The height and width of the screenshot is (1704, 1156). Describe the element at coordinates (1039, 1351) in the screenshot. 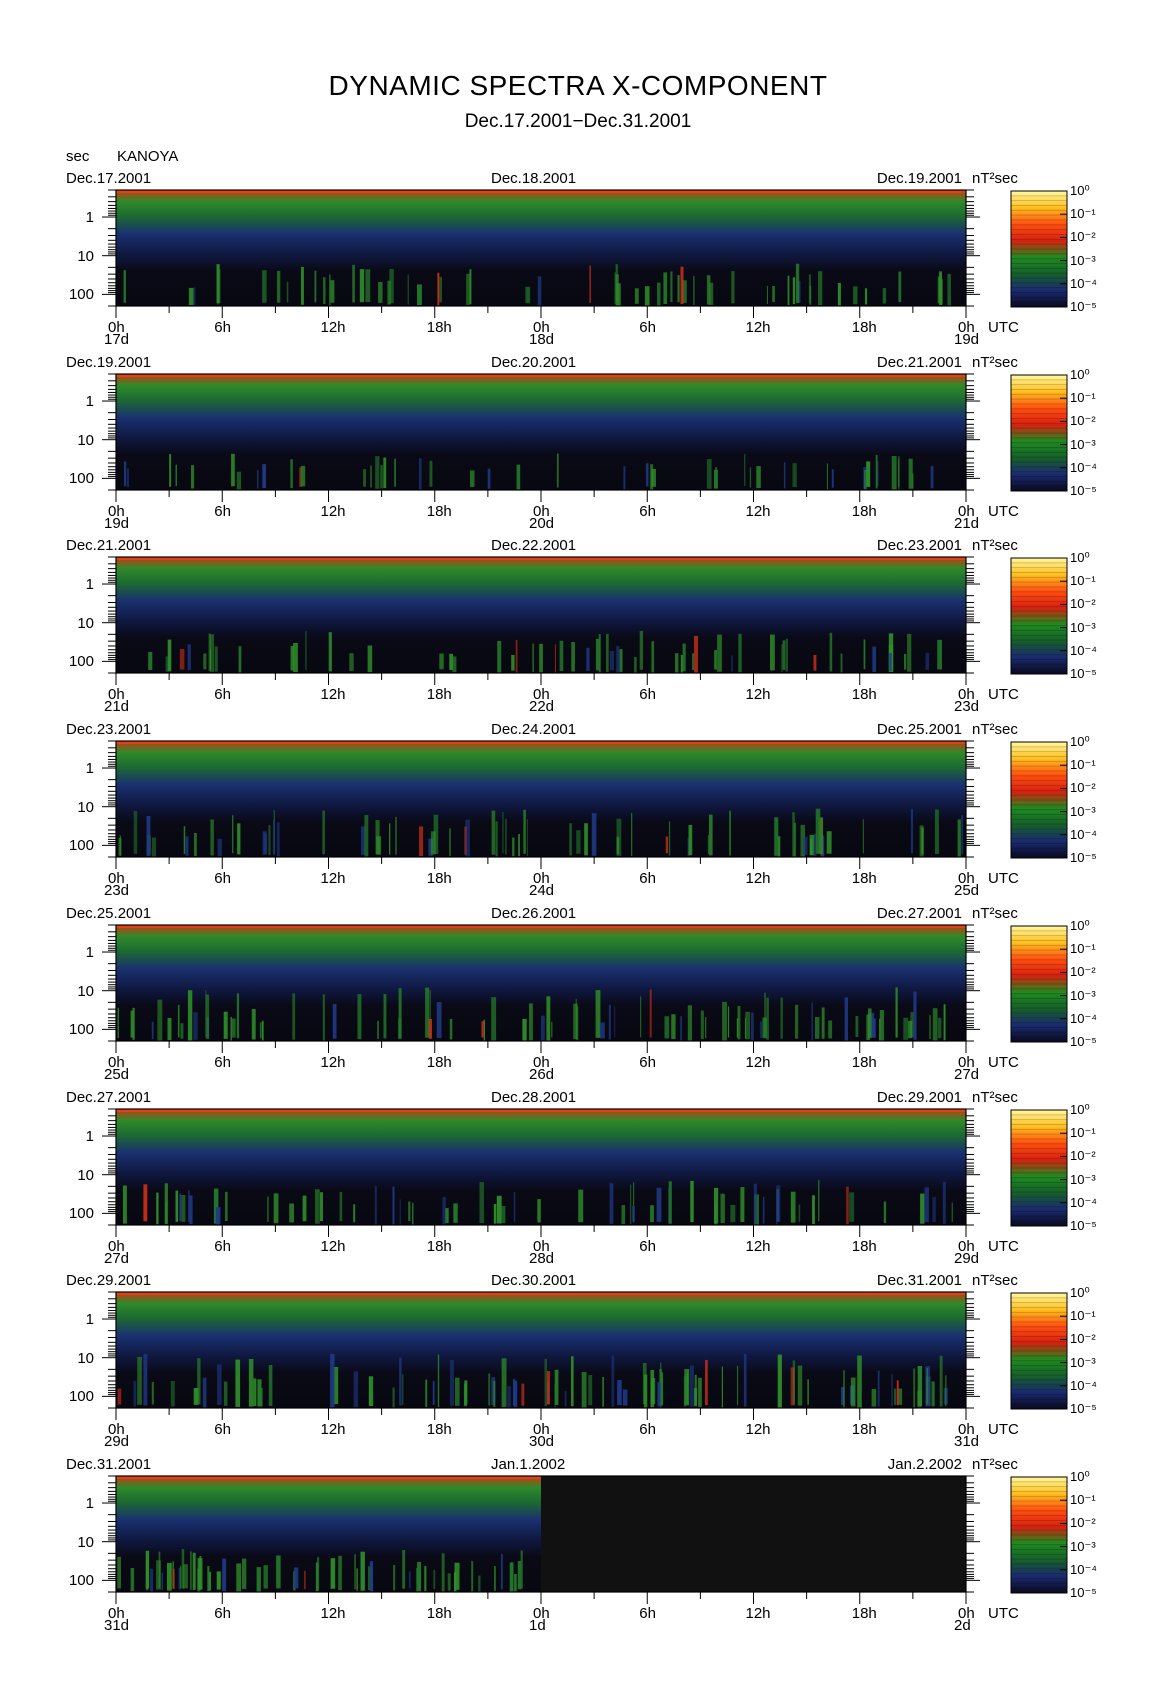

I see `colorbar-gradient` at that location.